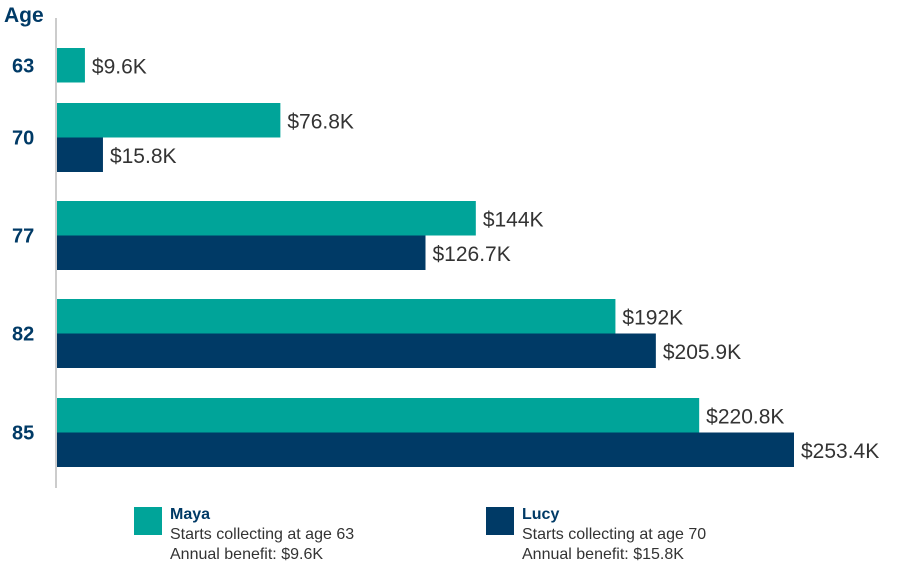 Image resolution: width=900 pixels, height=588 pixels. Describe the element at coordinates (23, 139) in the screenshot. I see `category-label: 70` at that location.